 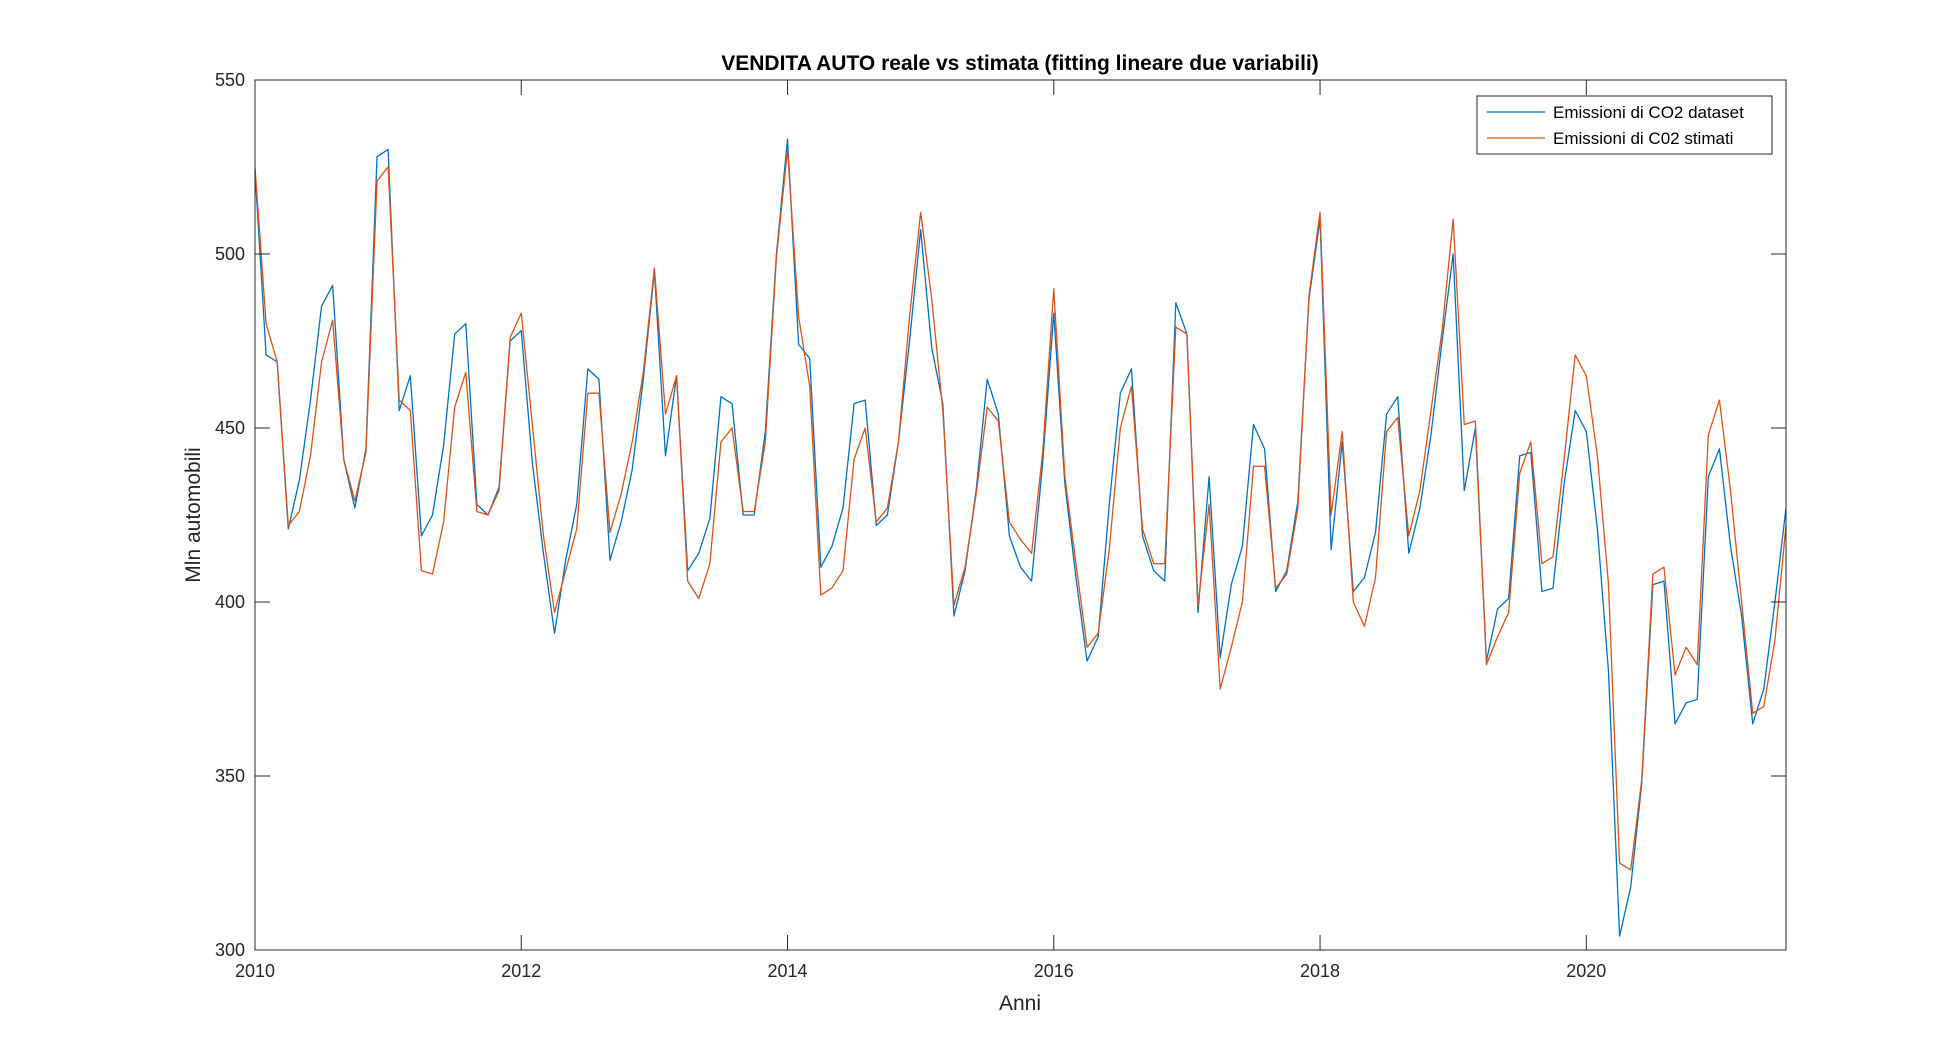 What do you see at coordinates (1020, 1003) in the screenshot?
I see `x-axis-label: Anni` at bounding box center [1020, 1003].